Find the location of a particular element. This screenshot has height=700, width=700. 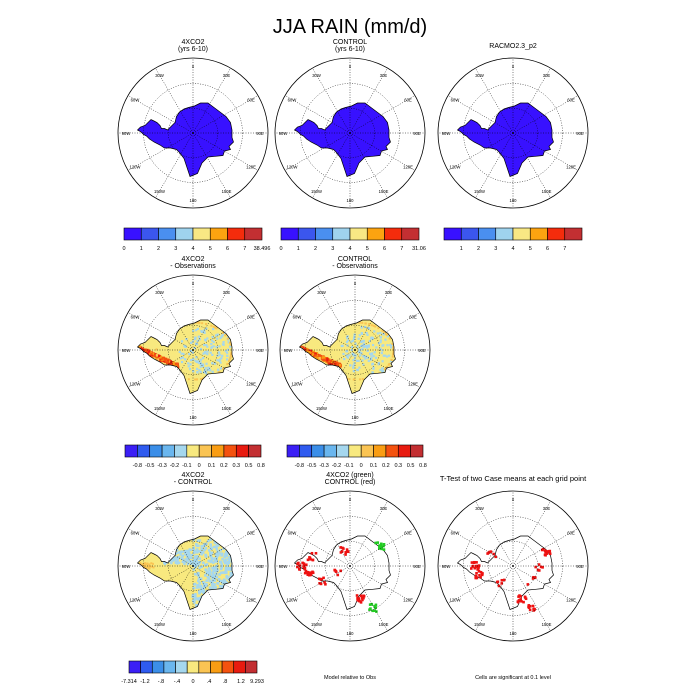

colorbar-label-p2-3: 3 is located at coordinates (332, 249).